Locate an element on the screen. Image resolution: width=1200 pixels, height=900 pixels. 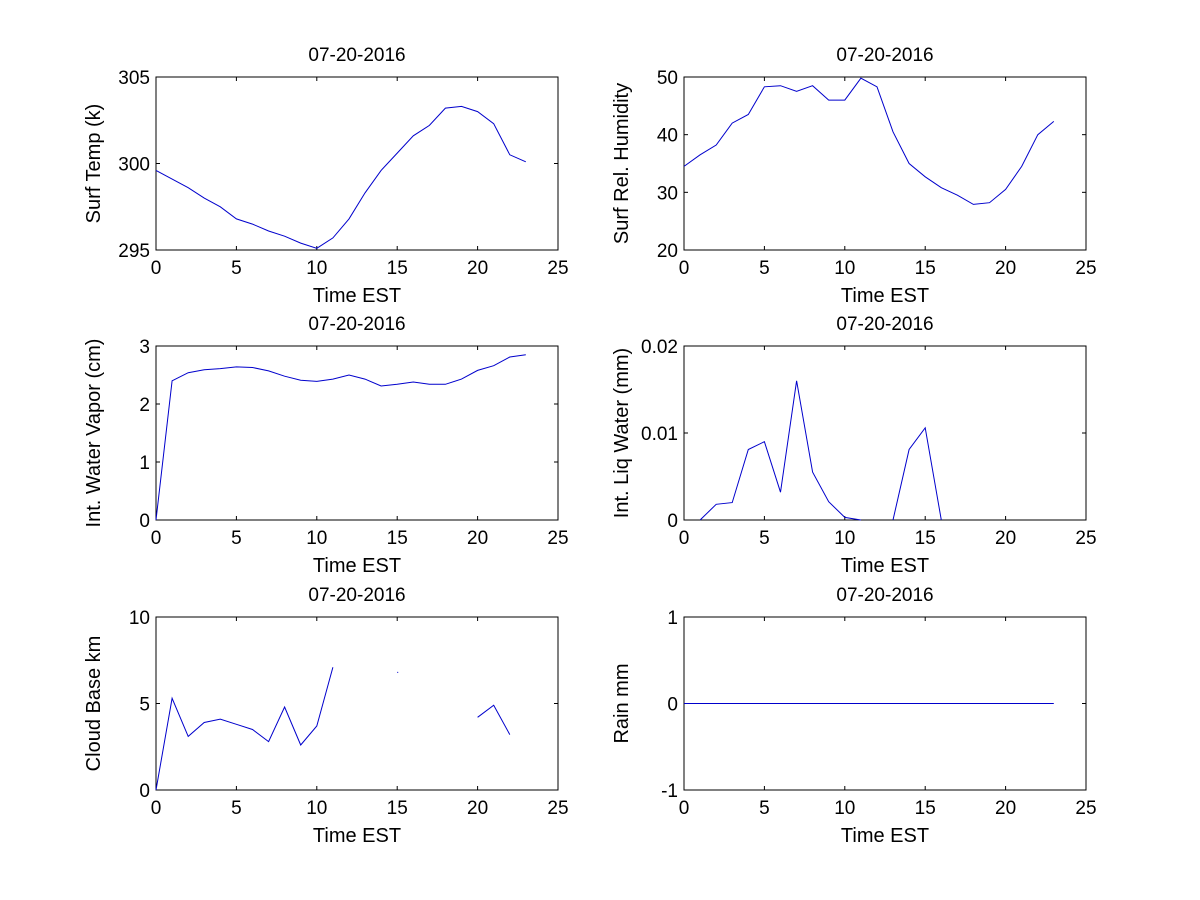
y-tick-label: 305 is located at coordinates (134, 78).